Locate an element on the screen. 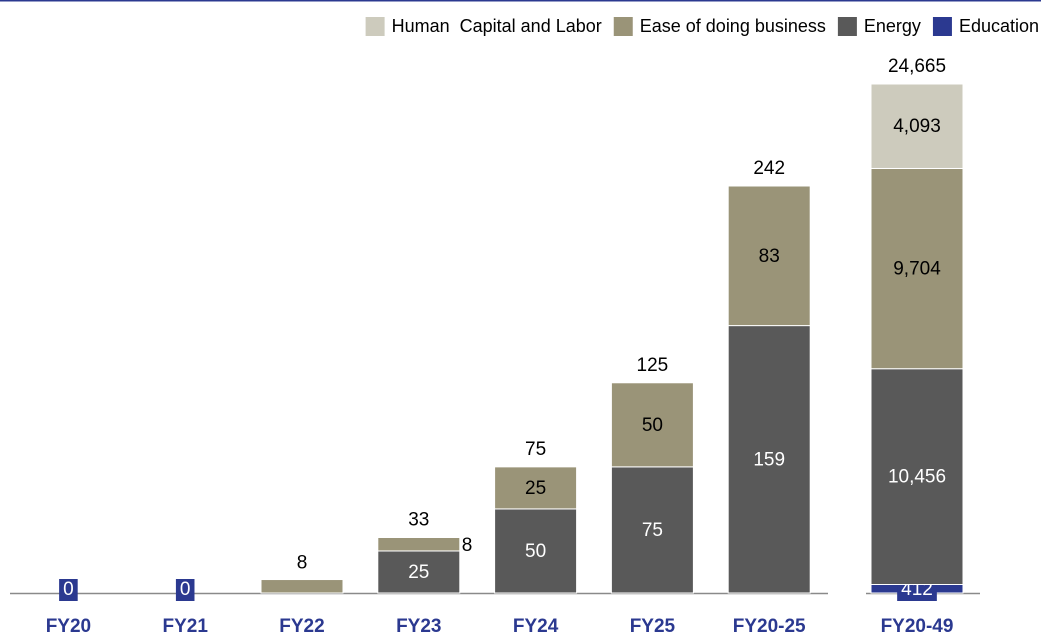 The height and width of the screenshot is (637, 1041). x-tick-label: FY22 is located at coordinates (301, 626).